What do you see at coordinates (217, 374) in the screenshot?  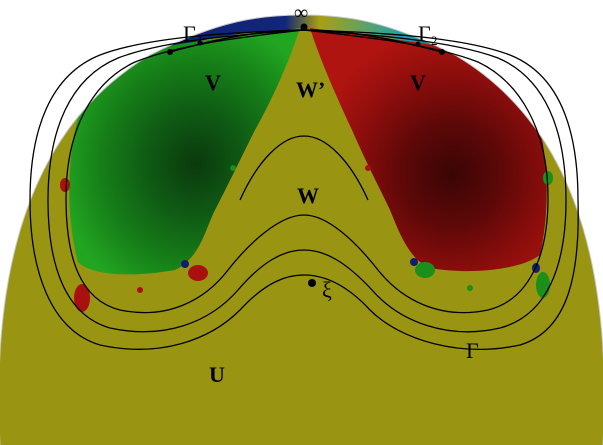 I see `label-u: U` at bounding box center [217, 374].